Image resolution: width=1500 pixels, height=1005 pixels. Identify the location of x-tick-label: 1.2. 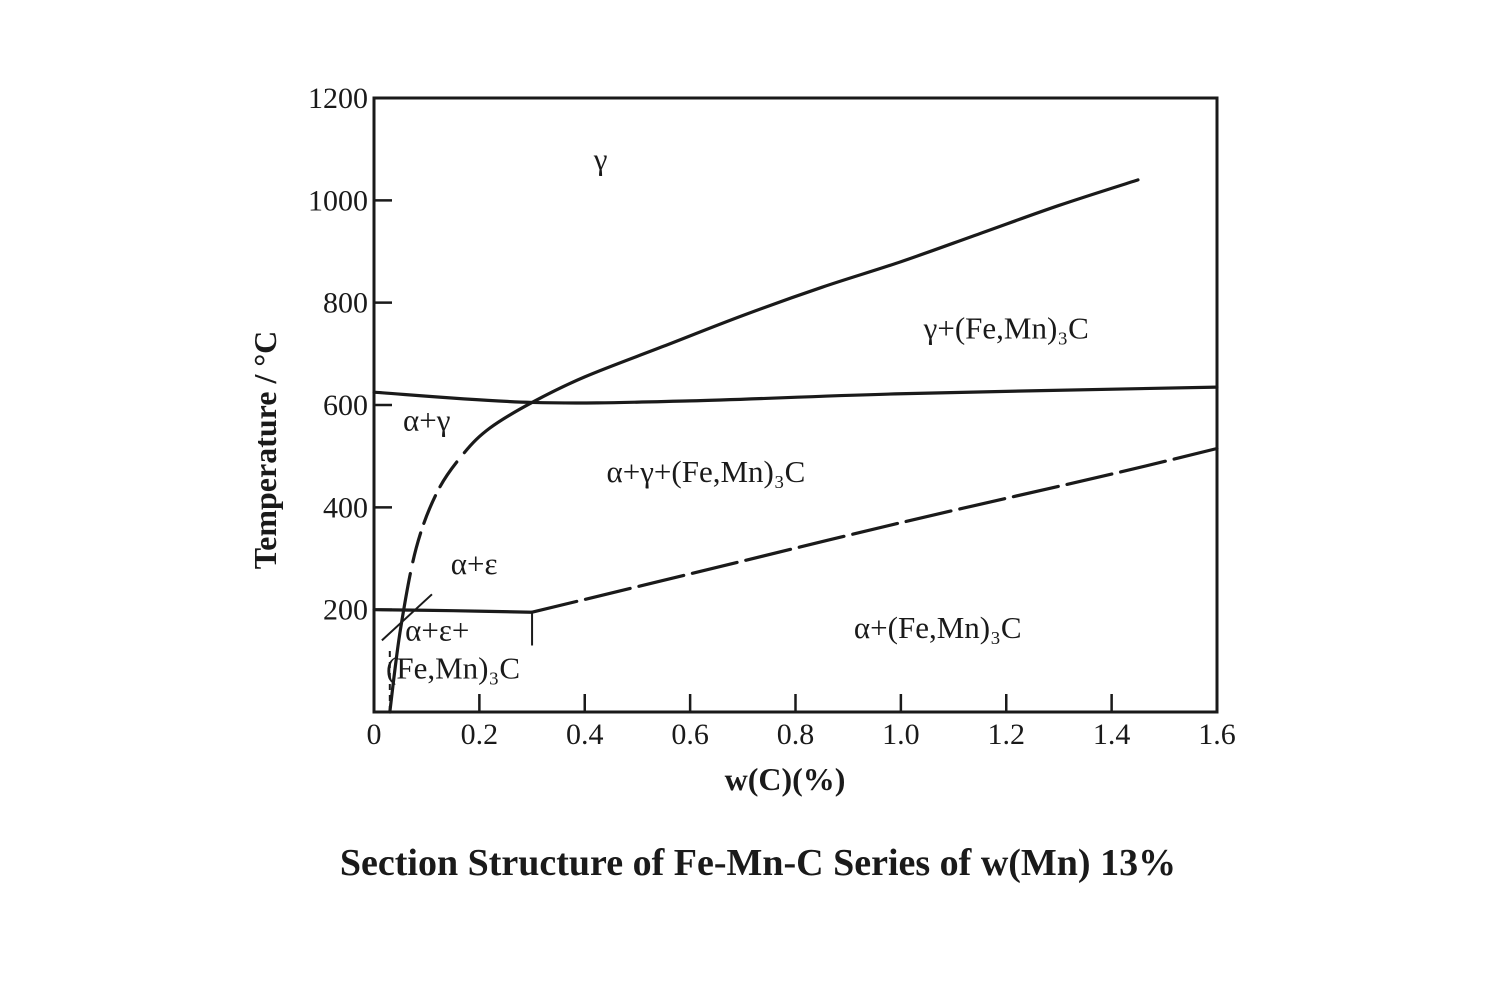
(1007, 734).